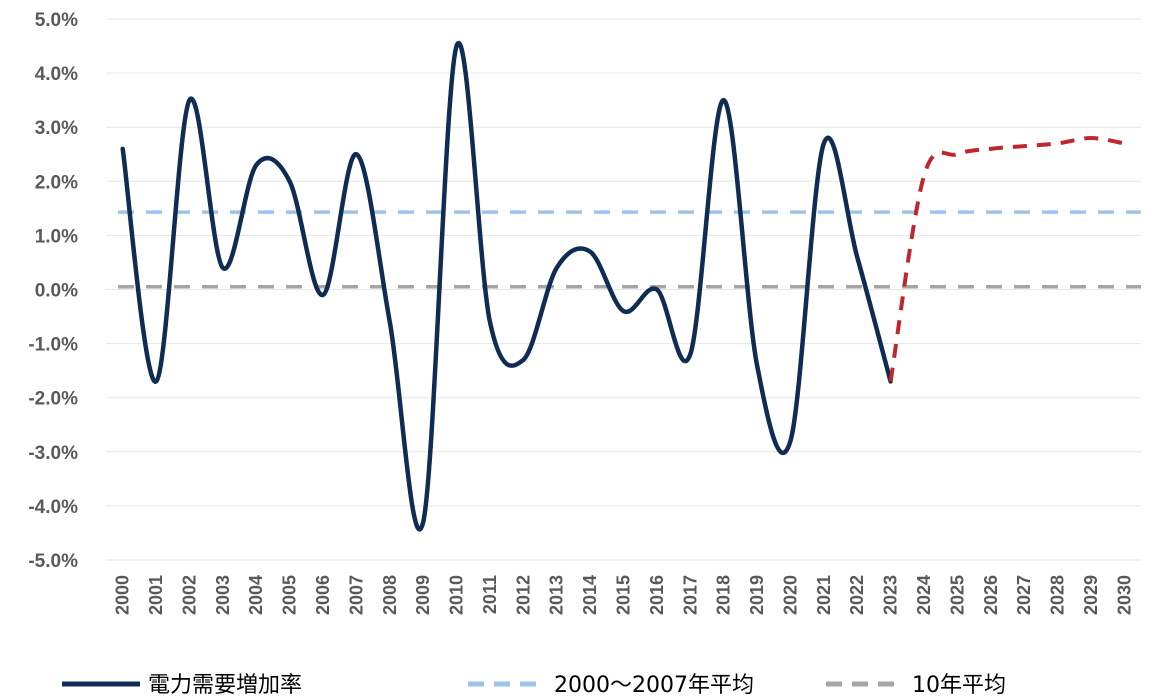  What do you see at coordinates (757, 595) in the screenshot?
I see `x-tick-label: 2019` at bounding box center [757, 595].